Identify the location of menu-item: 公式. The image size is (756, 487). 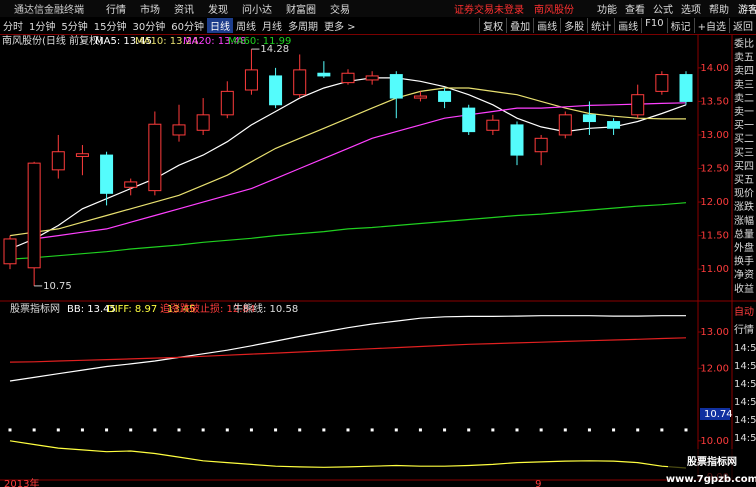
(663, 10).